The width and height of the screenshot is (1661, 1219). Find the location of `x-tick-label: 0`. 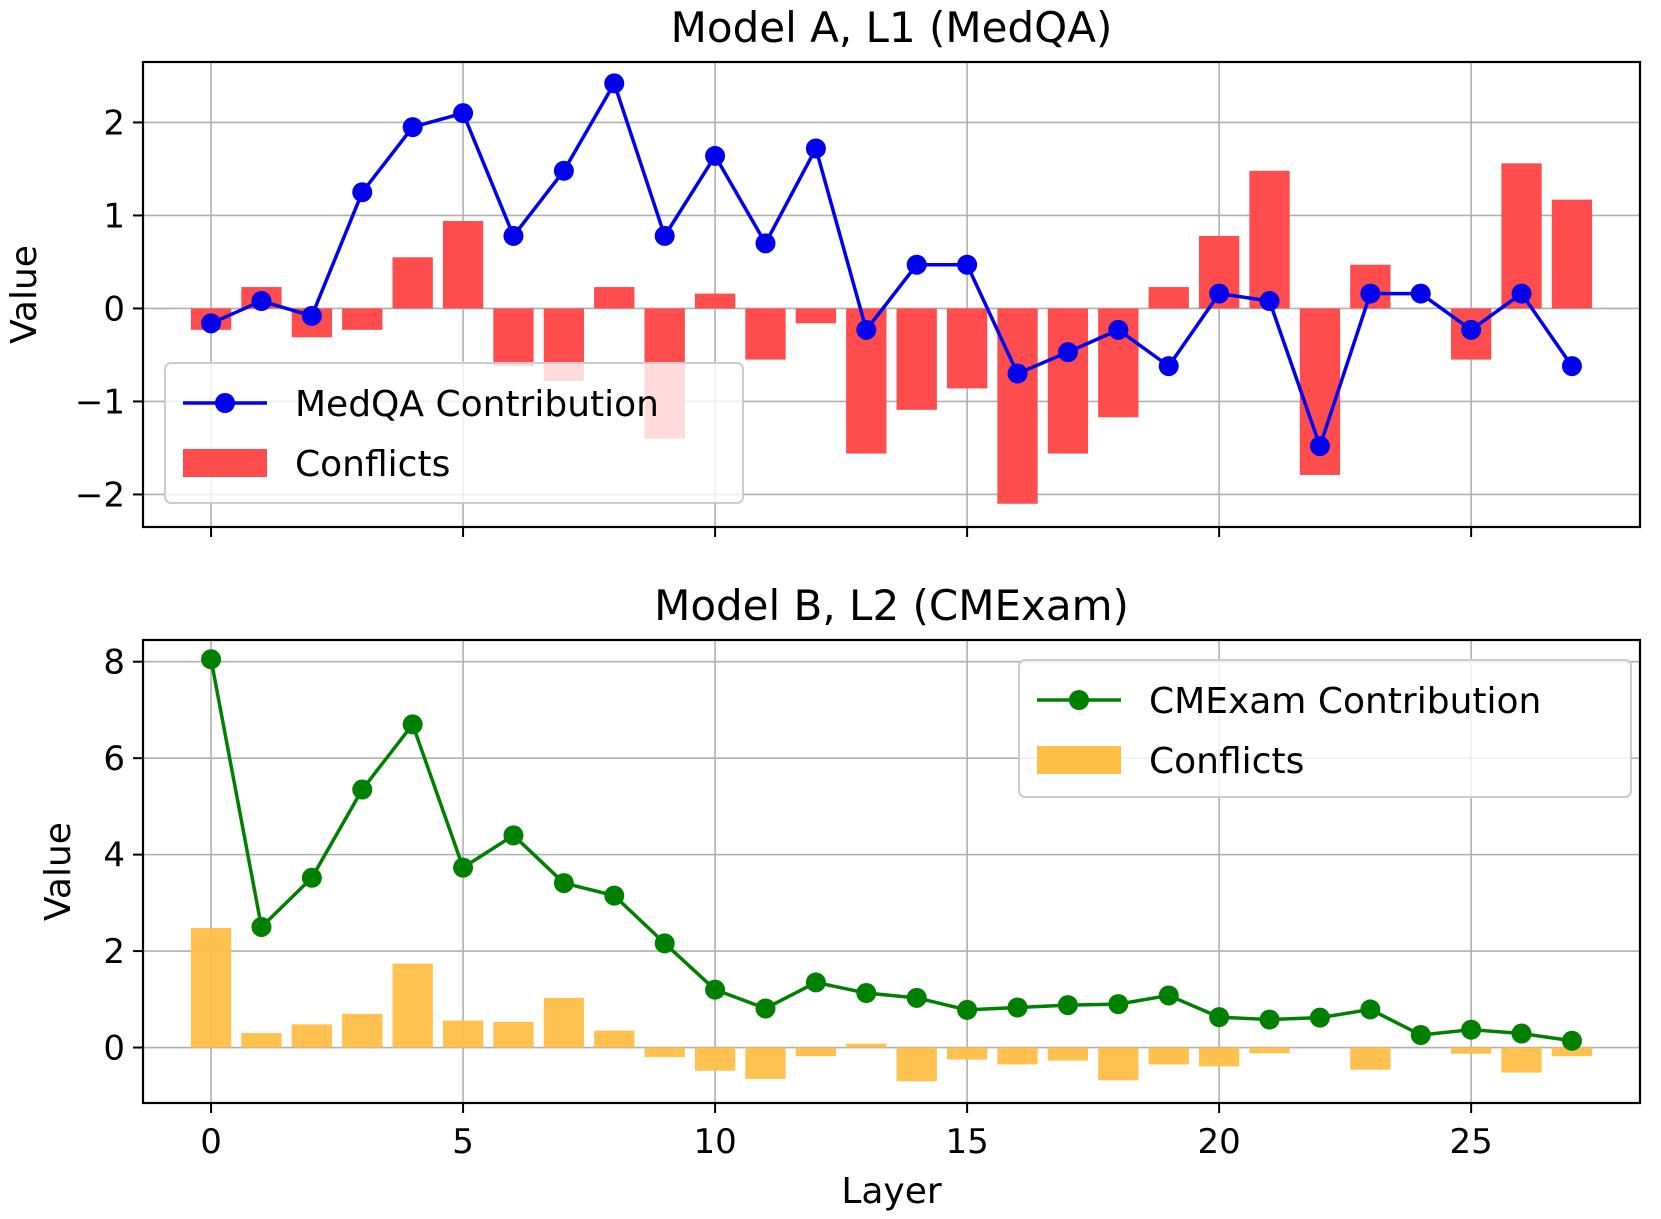

x-tick-label: 0 is located at coordinates (211, 1142).